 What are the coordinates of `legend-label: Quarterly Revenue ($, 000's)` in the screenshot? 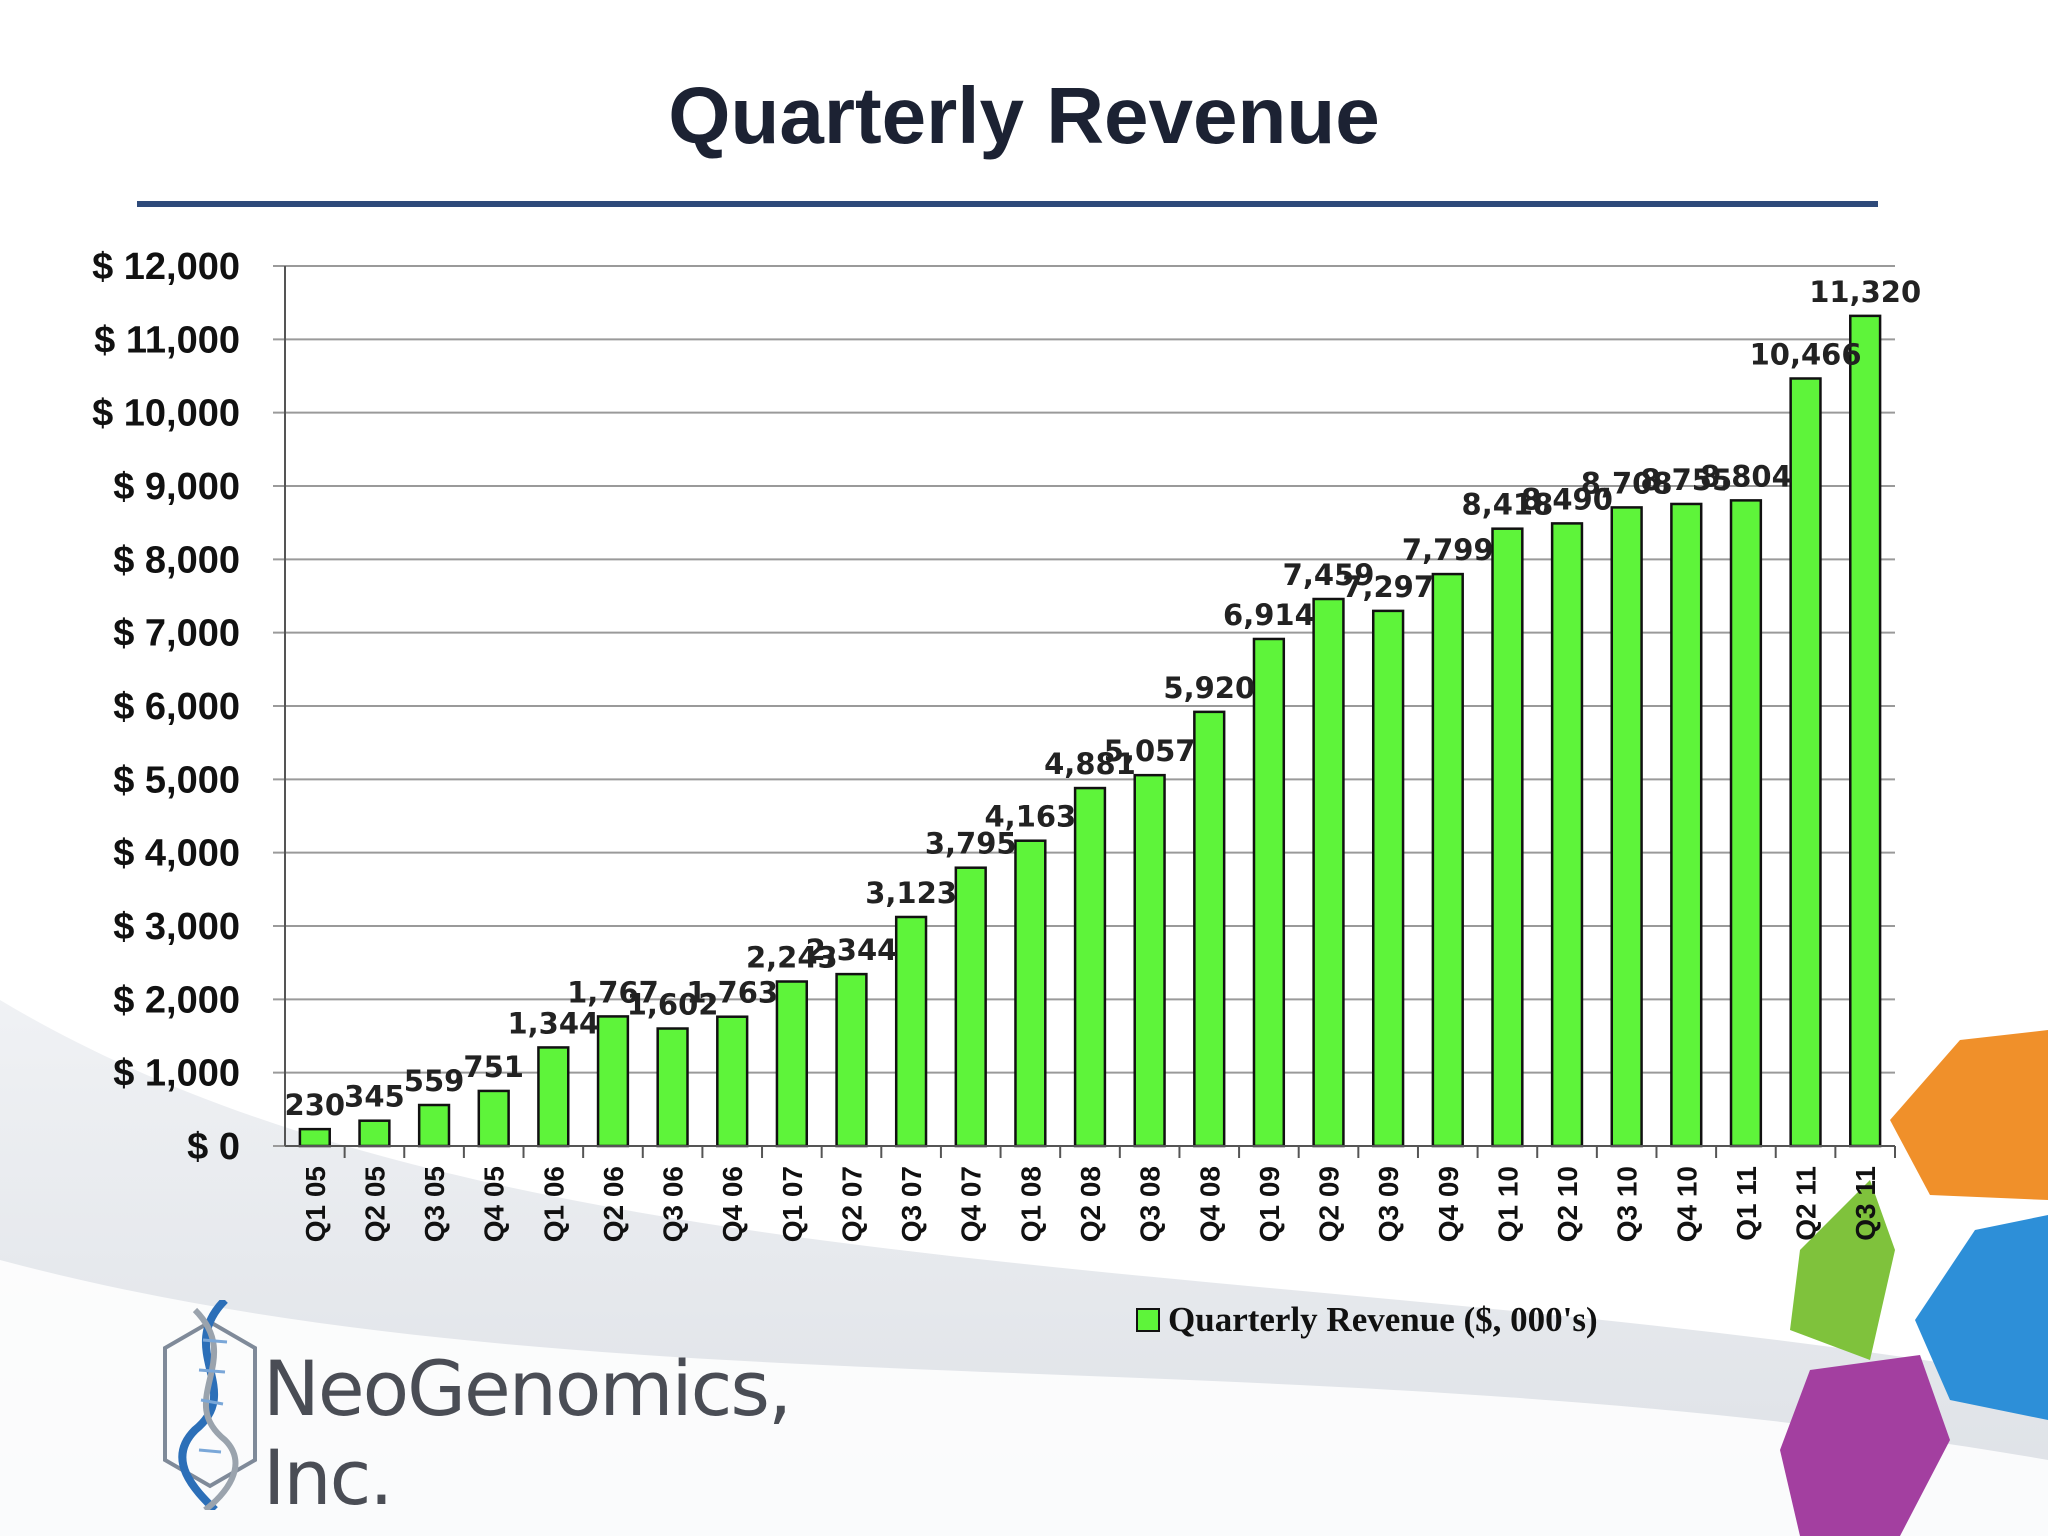 It's located at (1383, 1319).